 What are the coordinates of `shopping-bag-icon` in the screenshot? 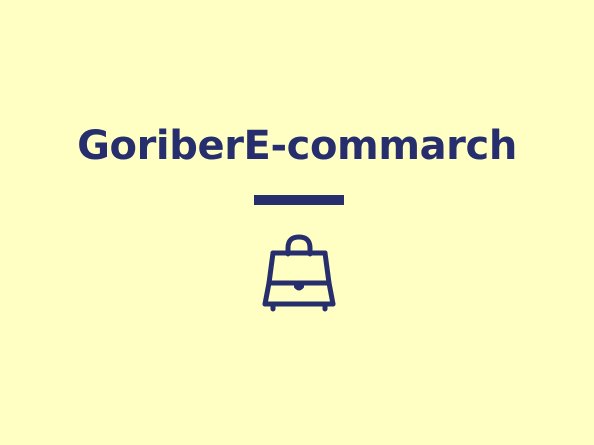 It's located at (299, 273).